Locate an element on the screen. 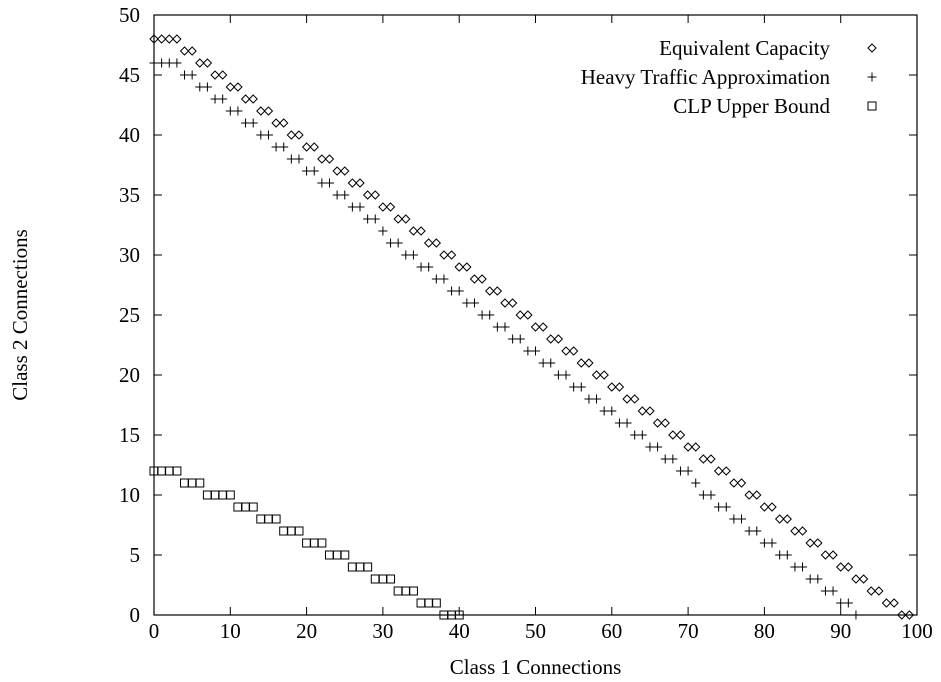  legend-label: Equivalent Capacity is located at coordinates (744, 48).